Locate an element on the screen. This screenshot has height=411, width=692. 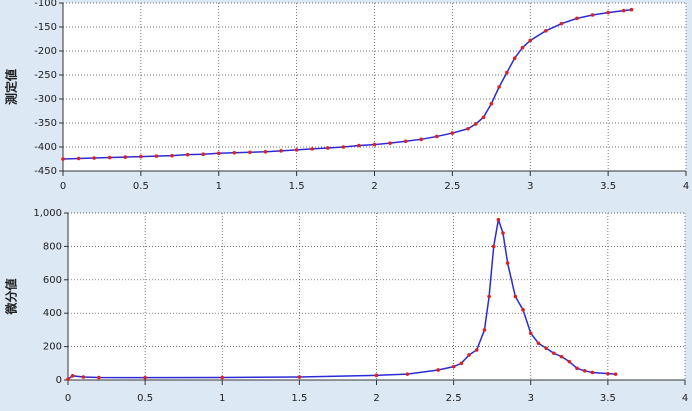
x-tick-label: 1.5 is located at coordinates (297, 186).